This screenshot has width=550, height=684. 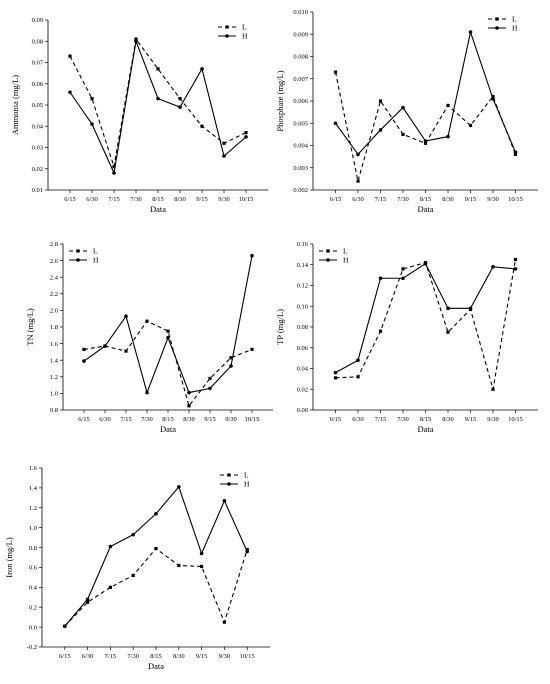 What do you see at coordinates (225, 656) in the screenshot?
I see `x-tick-label: 9/30` at bounding box center [225, 656].